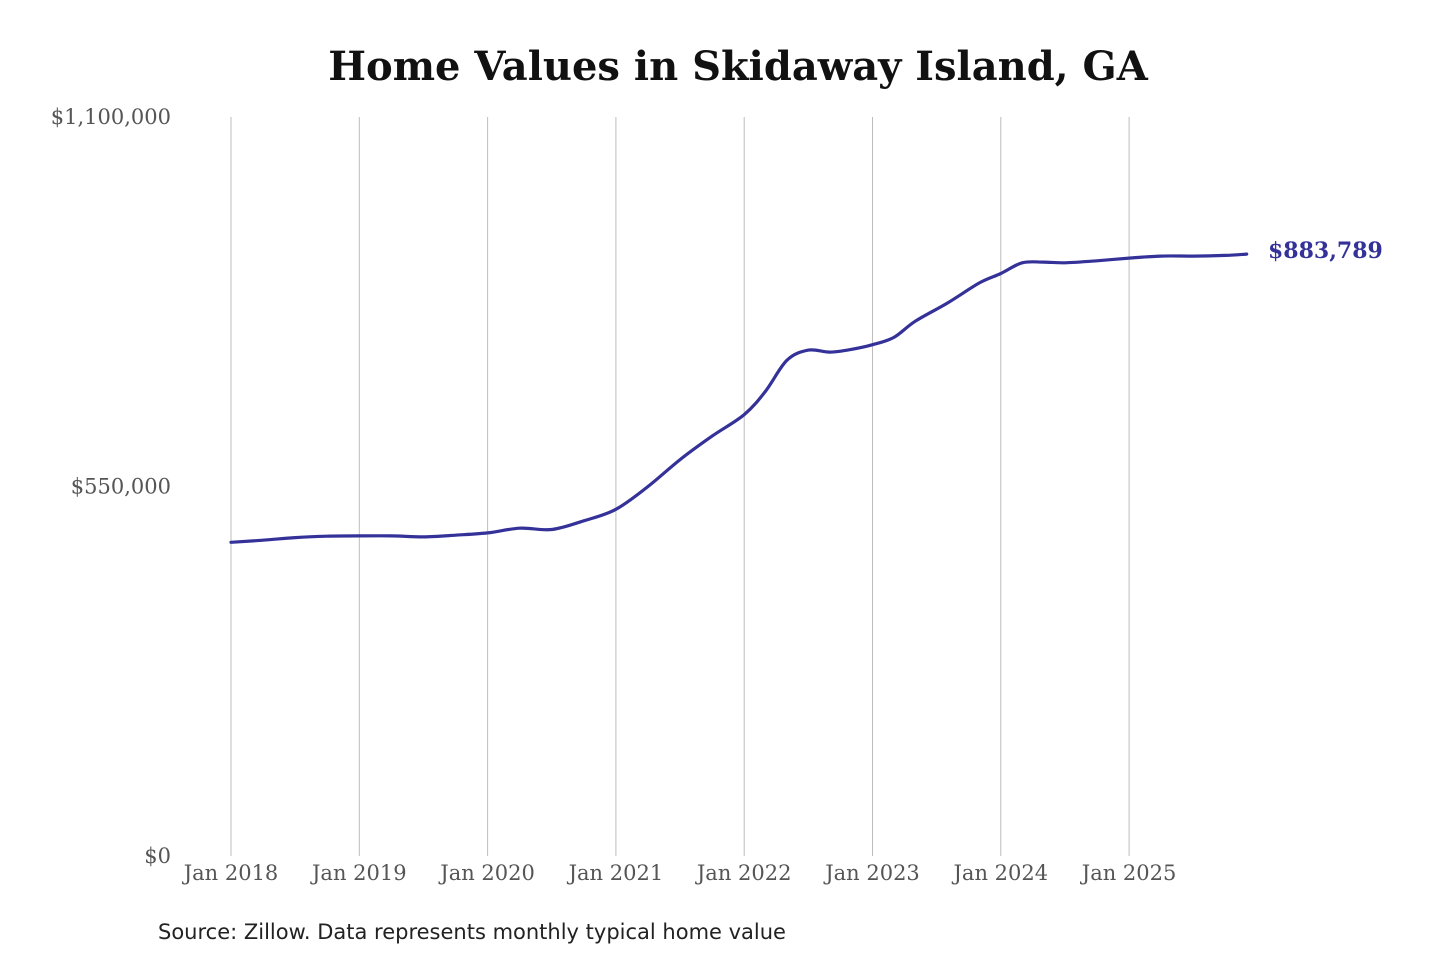 The width and height of the screenshot is (1440, 960). What do you see at coordinates (358, 873) in the screenshot?
I see `x-tick-label: Jan 2019` at bounding box center [358, 873].